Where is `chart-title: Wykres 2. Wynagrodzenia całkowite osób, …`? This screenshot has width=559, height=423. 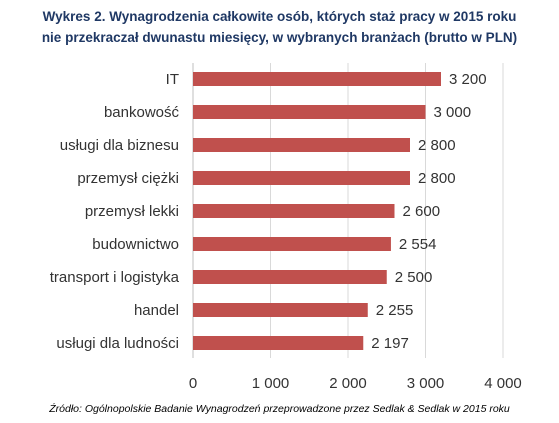 chart-title: Wykres 2. Wynagrodzenia całkowite osób, … is located at coordinates (279, 27).